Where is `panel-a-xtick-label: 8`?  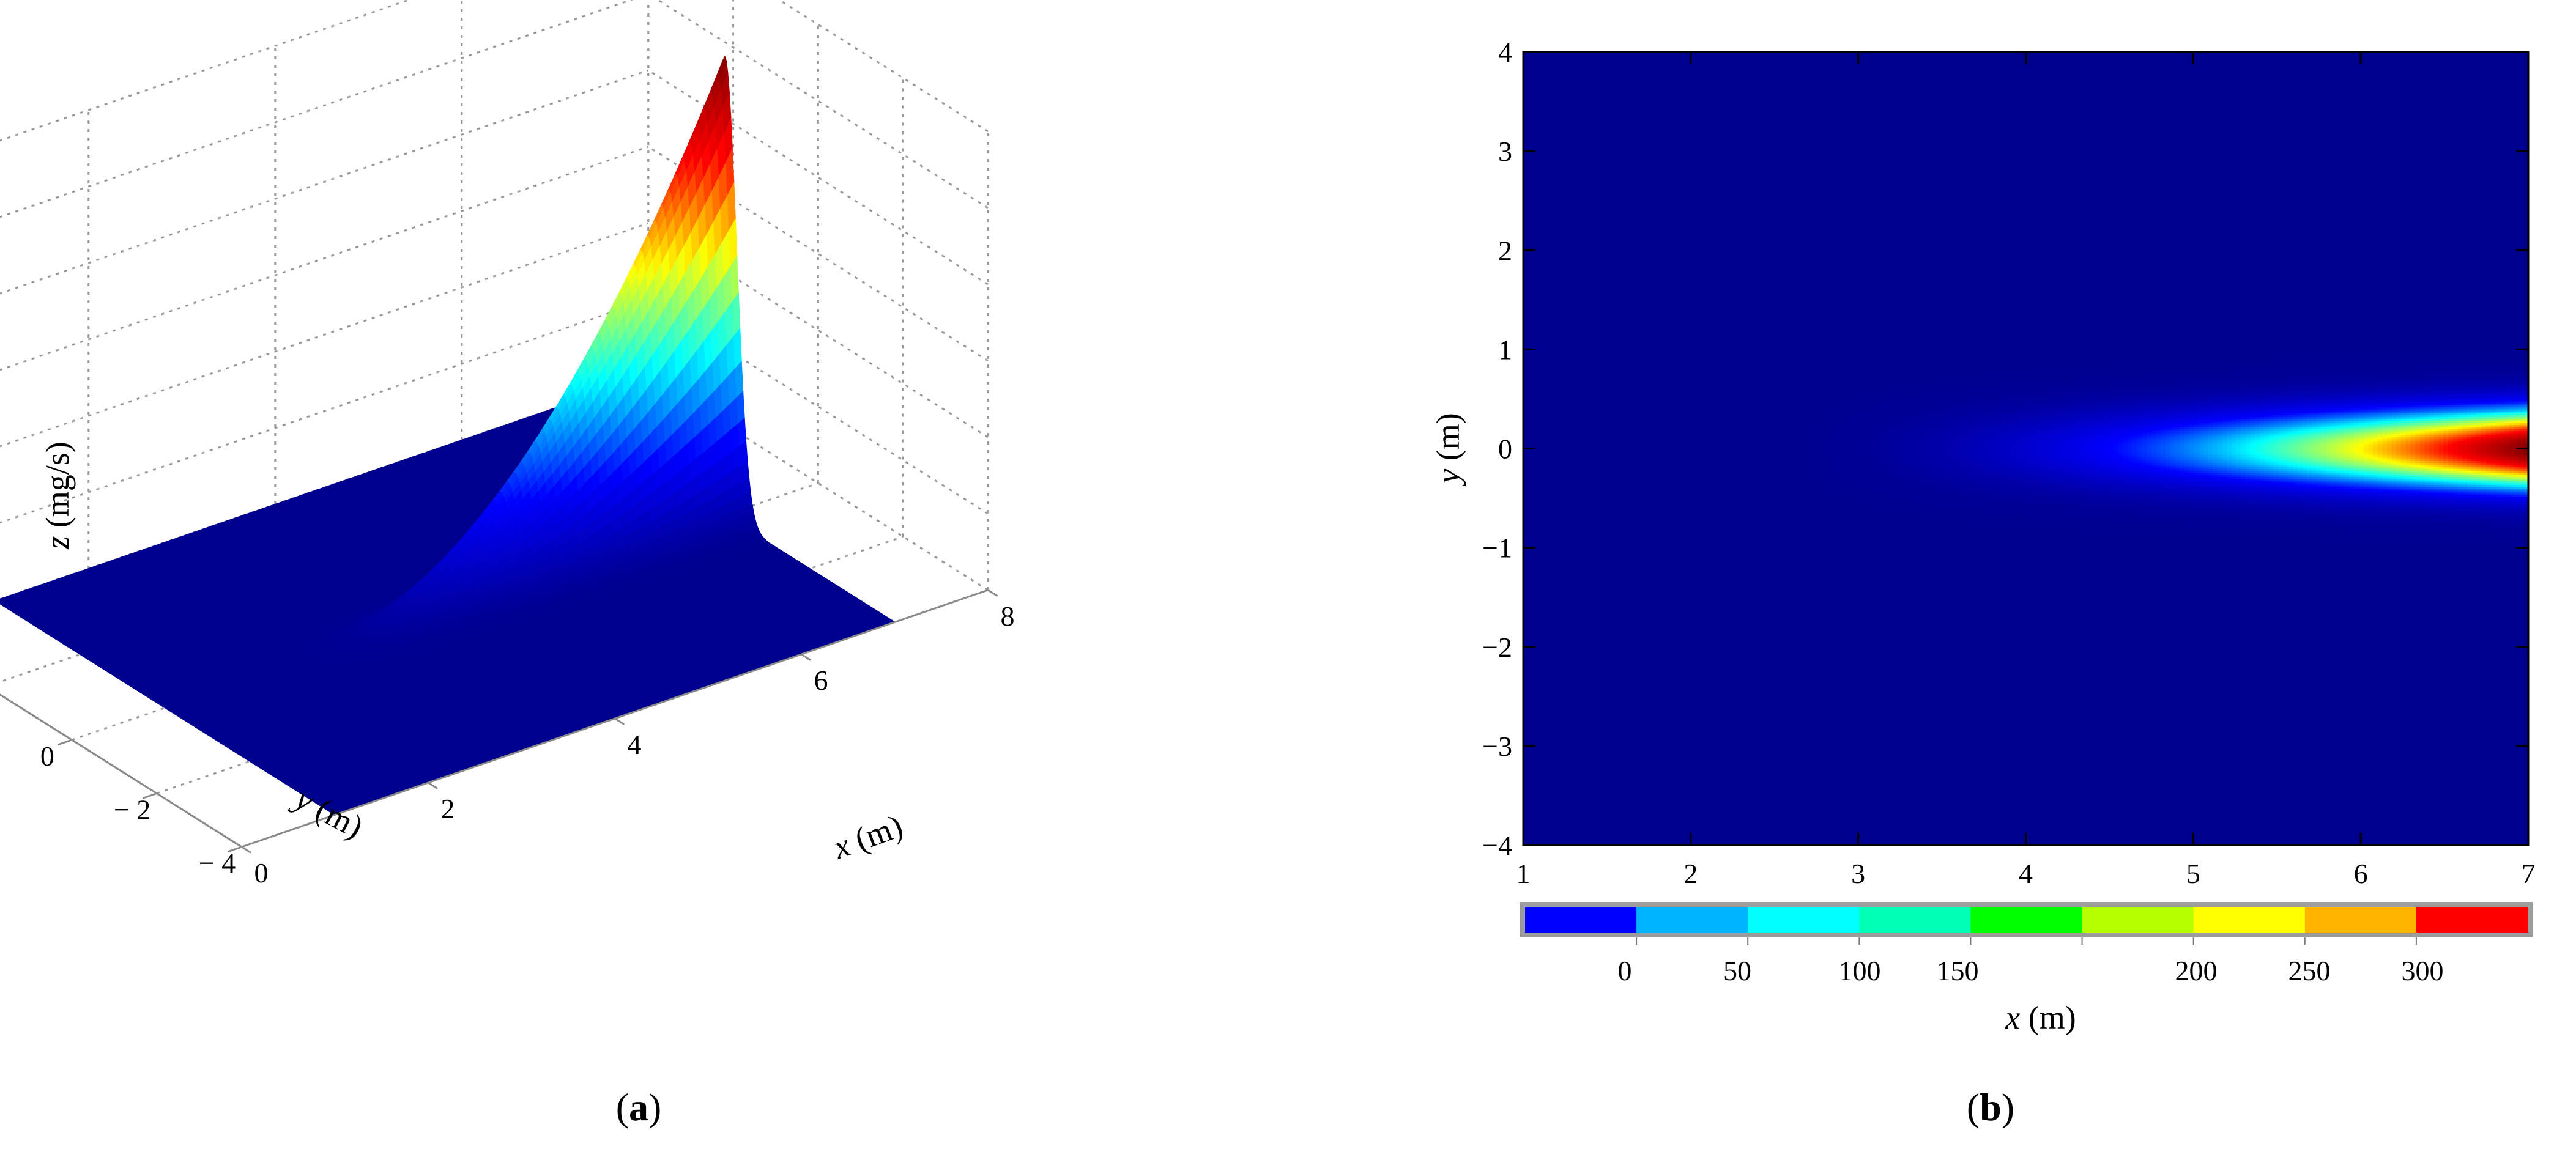 panel-a-xtick-label: 8 is located at coordinates (1008, 616).